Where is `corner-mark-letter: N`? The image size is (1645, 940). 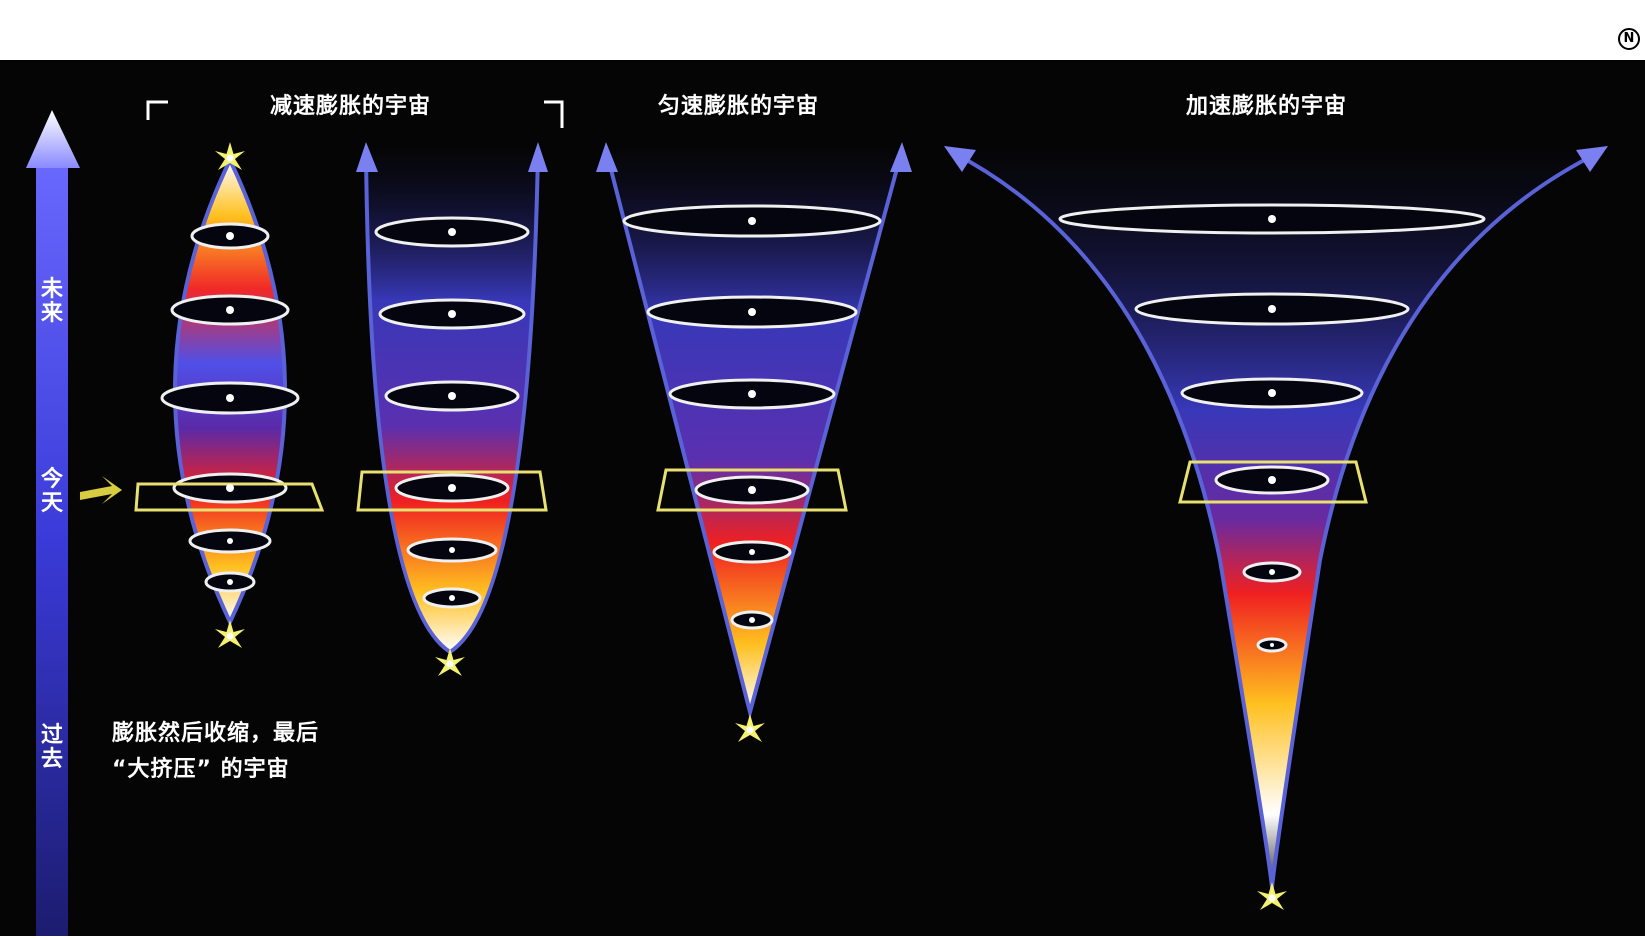 corner-mark-letter: N is located at coordinates (1629, 38).